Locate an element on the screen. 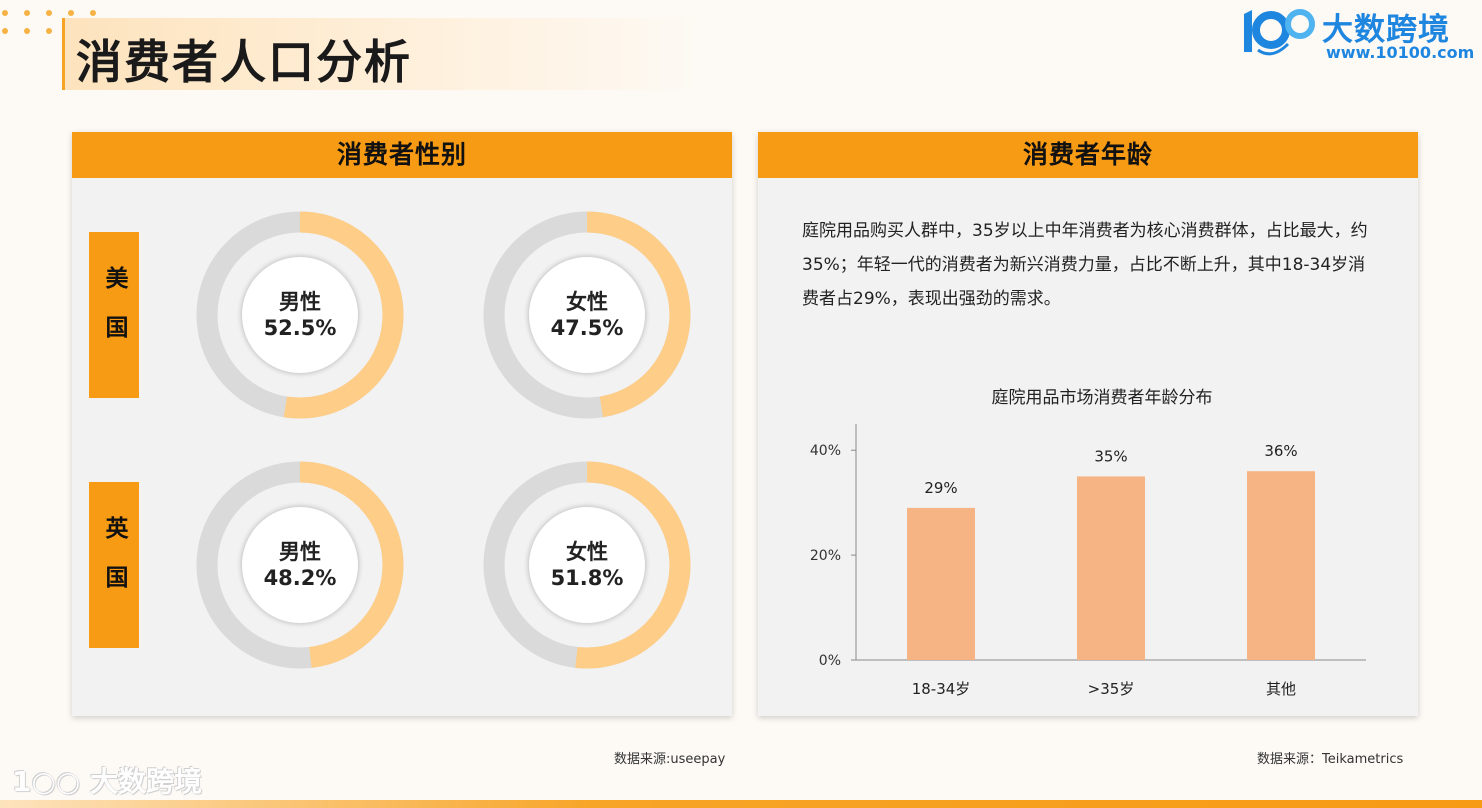  donut-uk-female: 女性 51.8% is located at coordinates (587, 565).